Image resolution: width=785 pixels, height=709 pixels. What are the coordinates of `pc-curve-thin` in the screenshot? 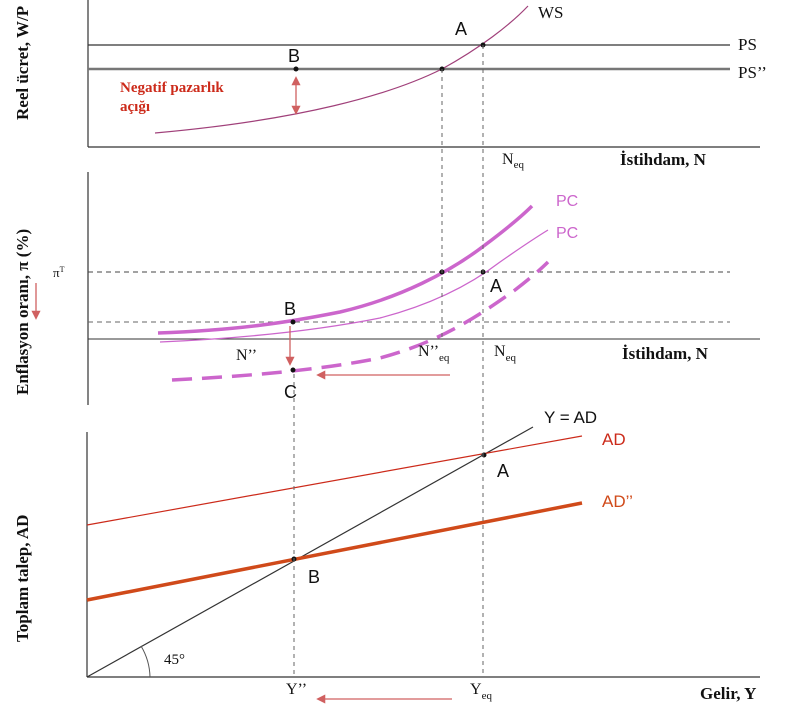 It's located at (354, 286).